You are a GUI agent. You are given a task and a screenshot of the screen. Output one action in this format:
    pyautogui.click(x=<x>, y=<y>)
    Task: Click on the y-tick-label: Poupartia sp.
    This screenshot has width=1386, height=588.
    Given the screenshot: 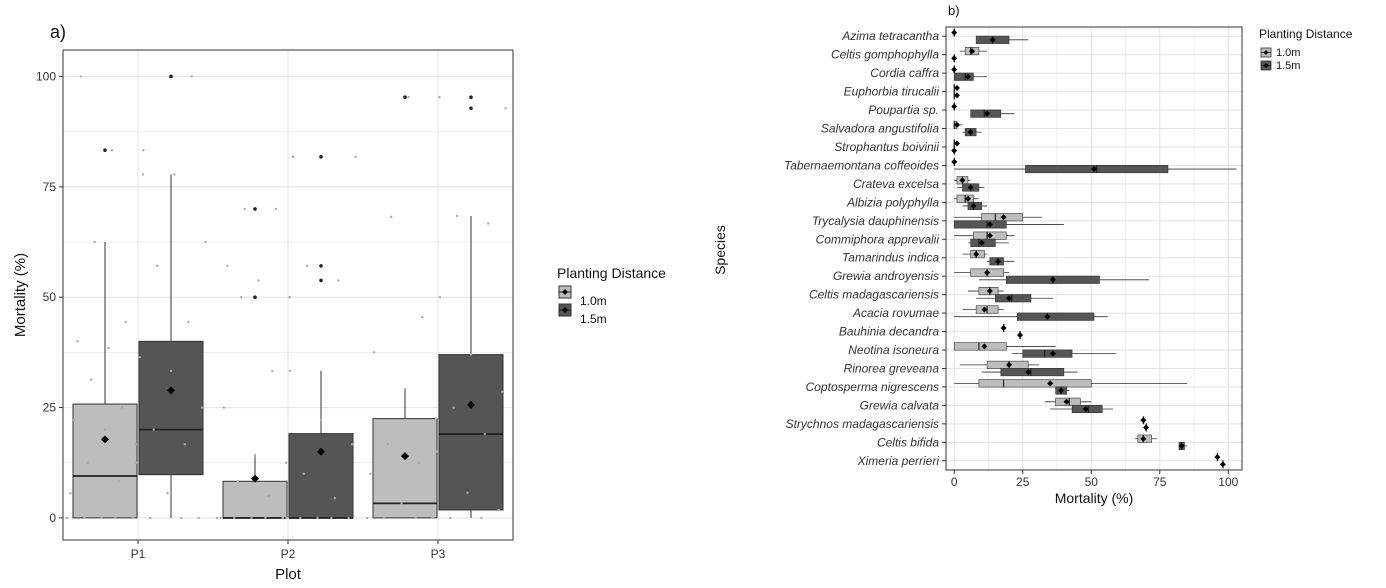 What is the action you would take?
    pyautogui.click(x=903, y=110)
    